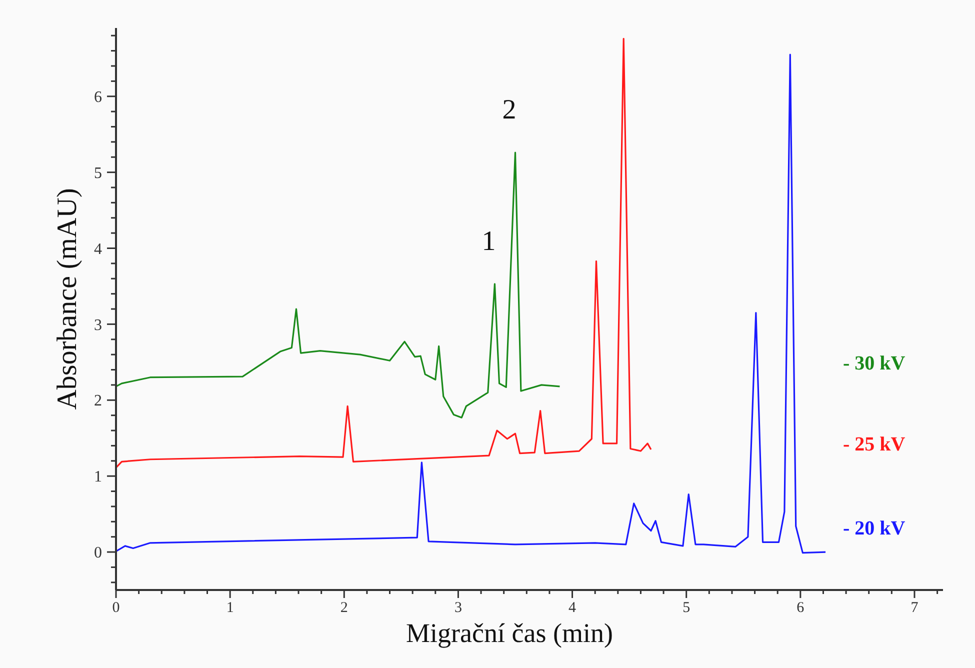 Image resolution: width=975 pixels, height=668 pixels. I want to click on x-tick-label: 4, so click(572, 608).